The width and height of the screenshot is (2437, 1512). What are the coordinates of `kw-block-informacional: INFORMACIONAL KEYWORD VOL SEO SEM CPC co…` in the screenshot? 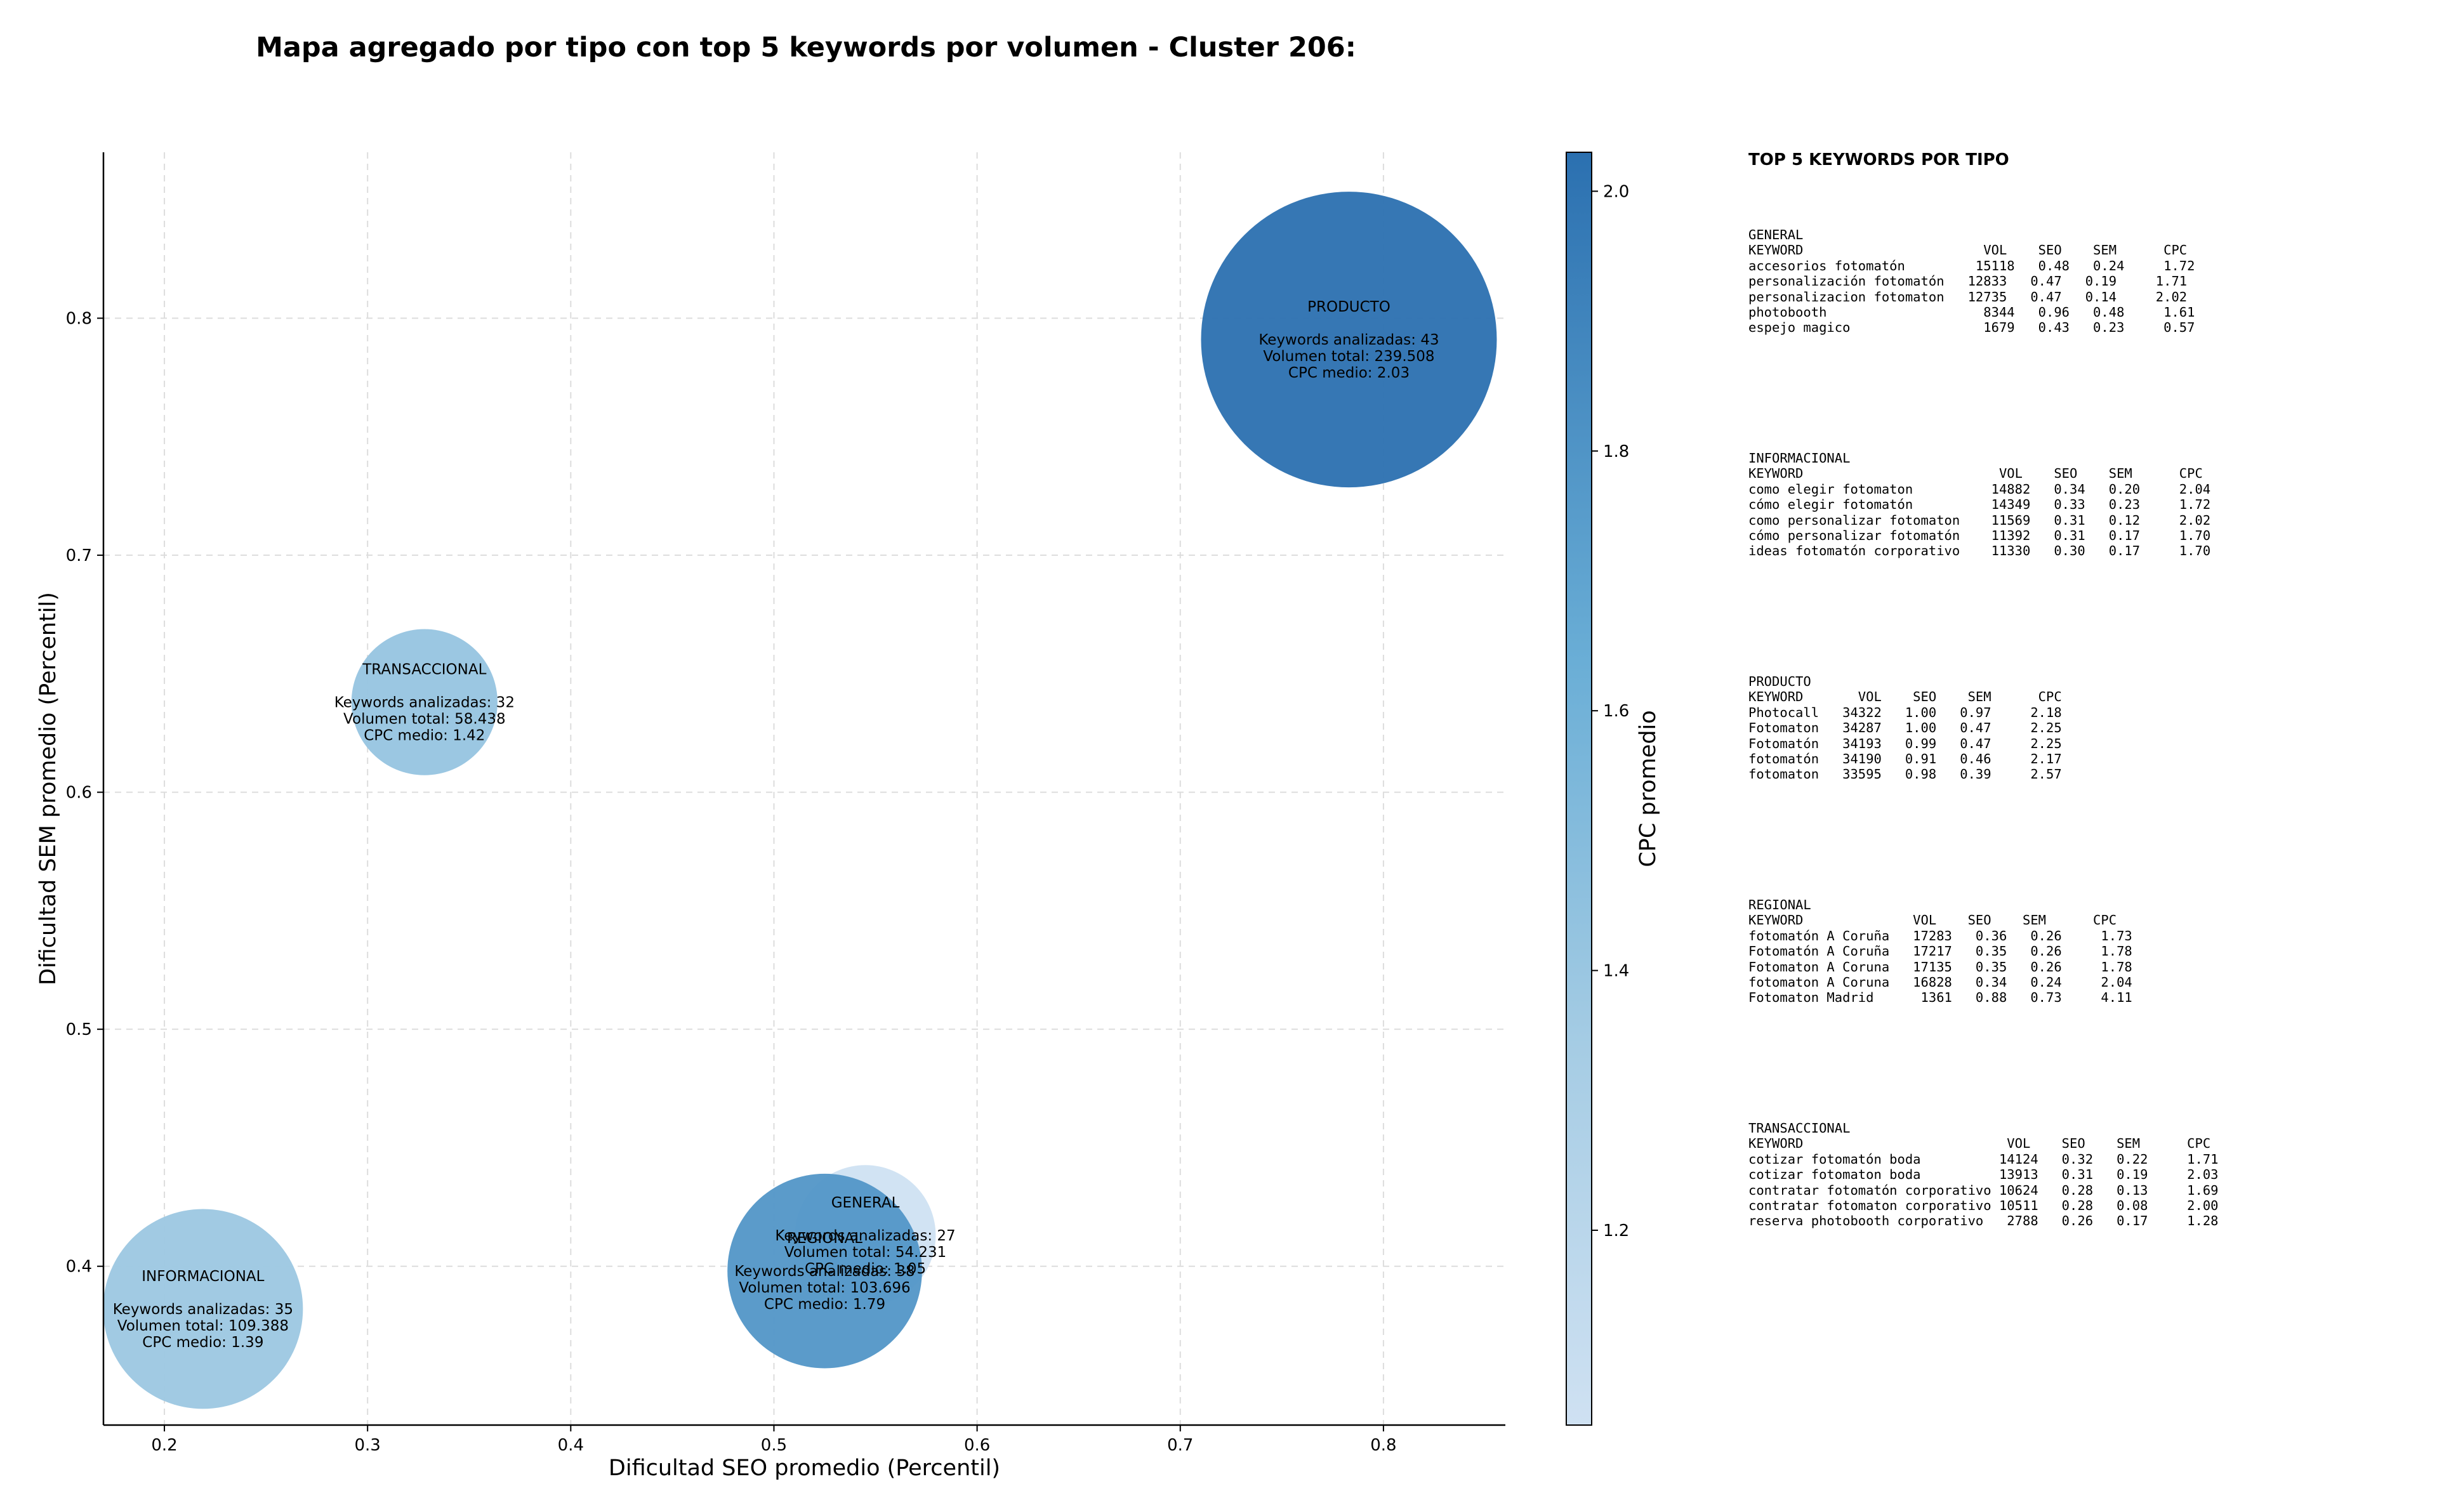 It's located at (1979, 505).